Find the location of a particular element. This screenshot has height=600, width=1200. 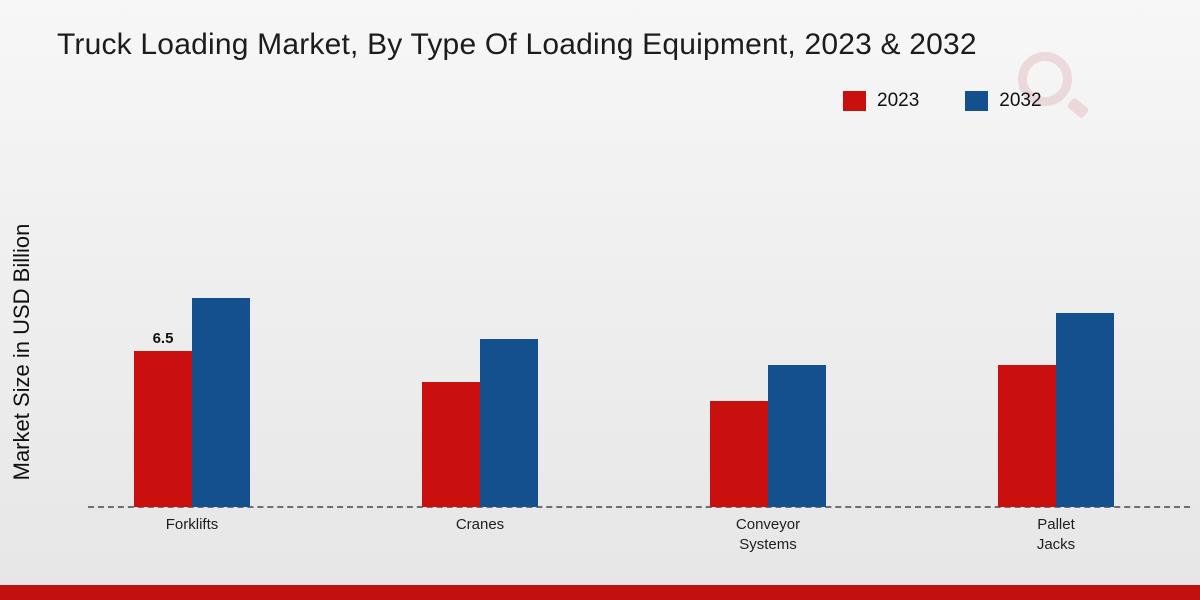

footer-accent-strip is located at coordinates (600, 592).